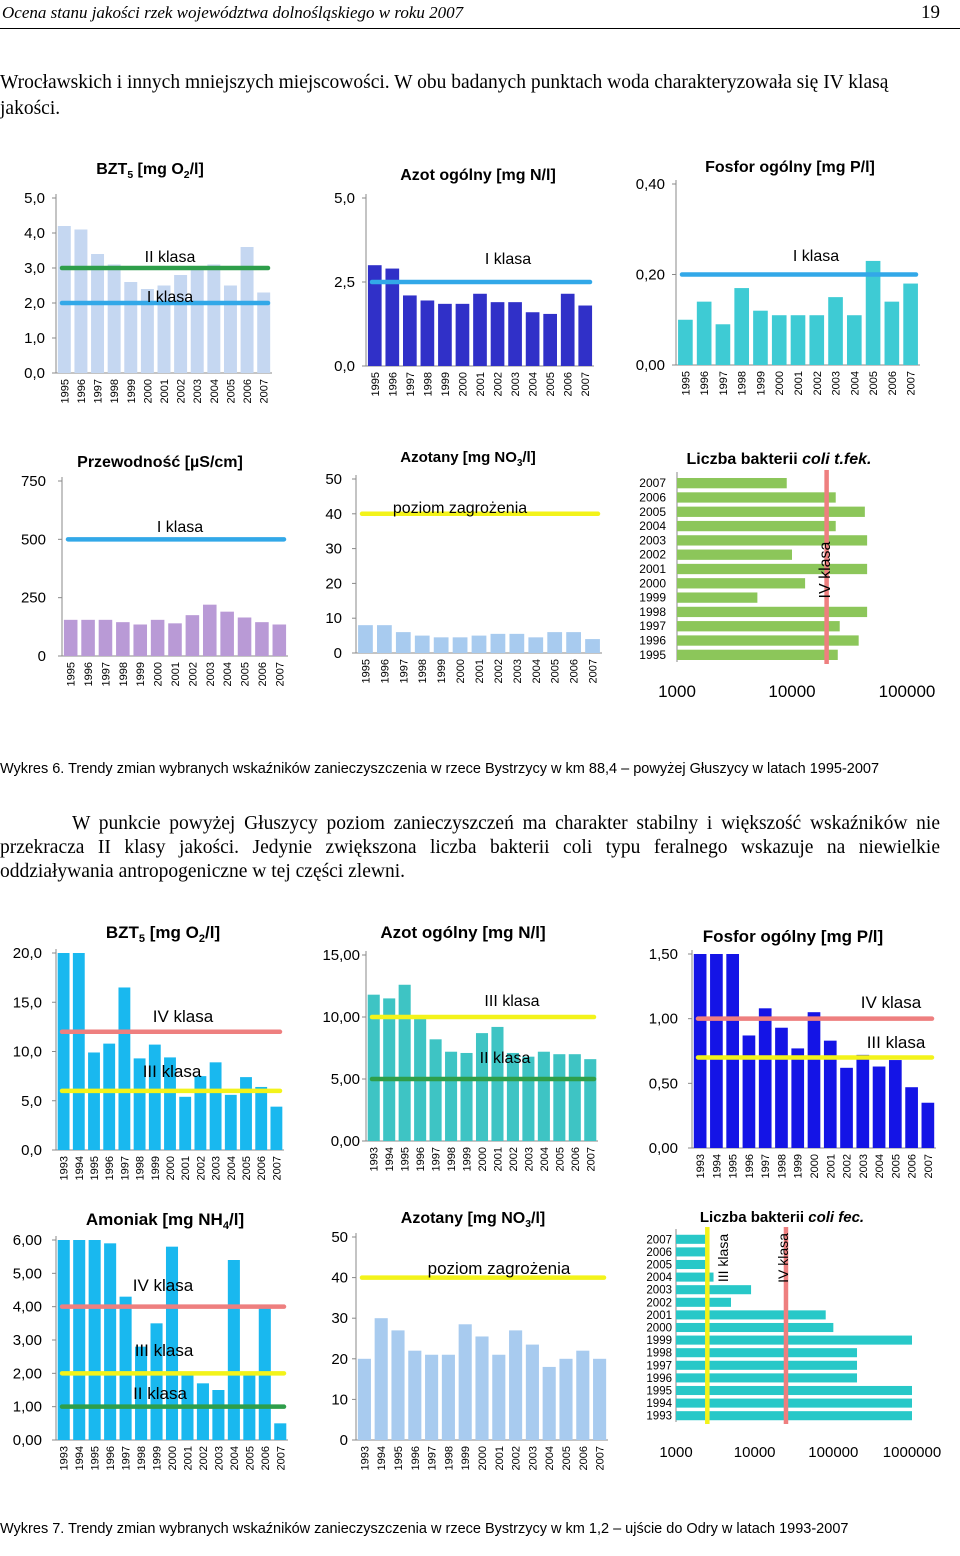 Image resolution: width=960 pixels, height=1556 pixels. I want to click on x-tick-label: 2004, so click(537, 671).